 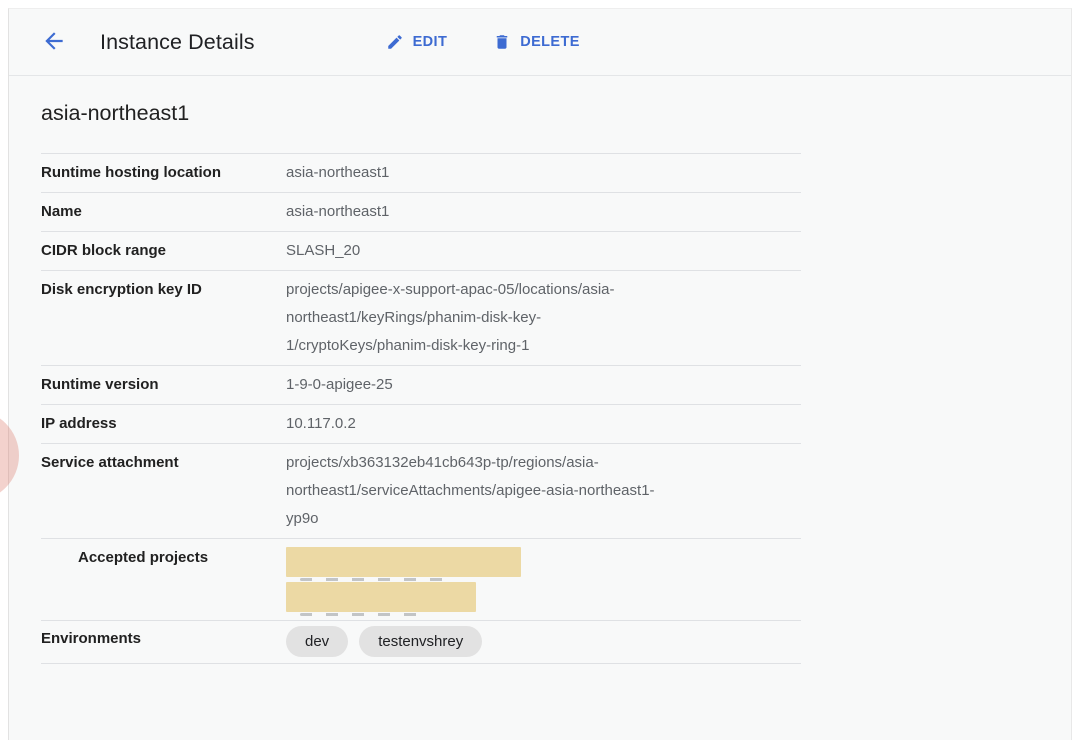 What do you see at coordinates (321, 423) in the screenshot?
I see `field-value: 10.117.0.2` at bounding box center [321, 423].